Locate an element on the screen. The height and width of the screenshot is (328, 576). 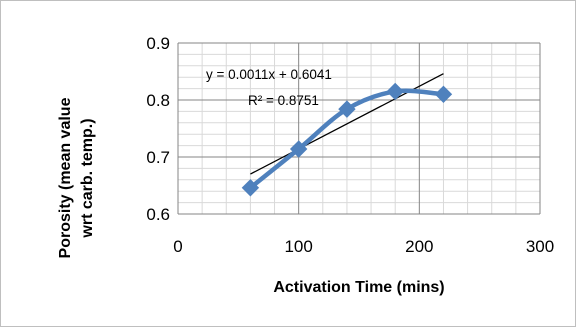
y-tick-label: 0.7 is located at coordinates (158, 157).